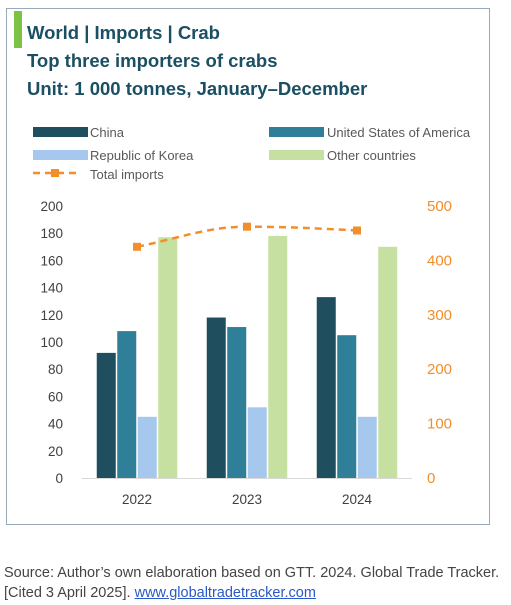 This screenshot has height=605, width=511. Describe the element at coordinates (142, 155) in the screenshot. I see `legend-label-korea: Republic of Korea` at that location.